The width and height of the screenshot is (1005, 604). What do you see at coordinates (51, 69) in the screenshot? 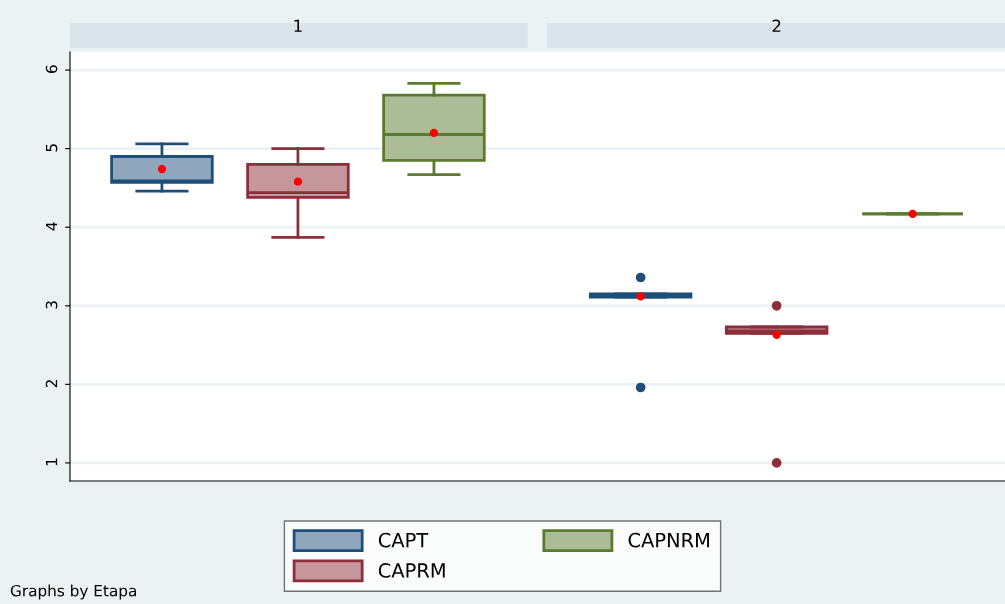
I see `y-tick-label: 6` at bounding box center [51, 69].